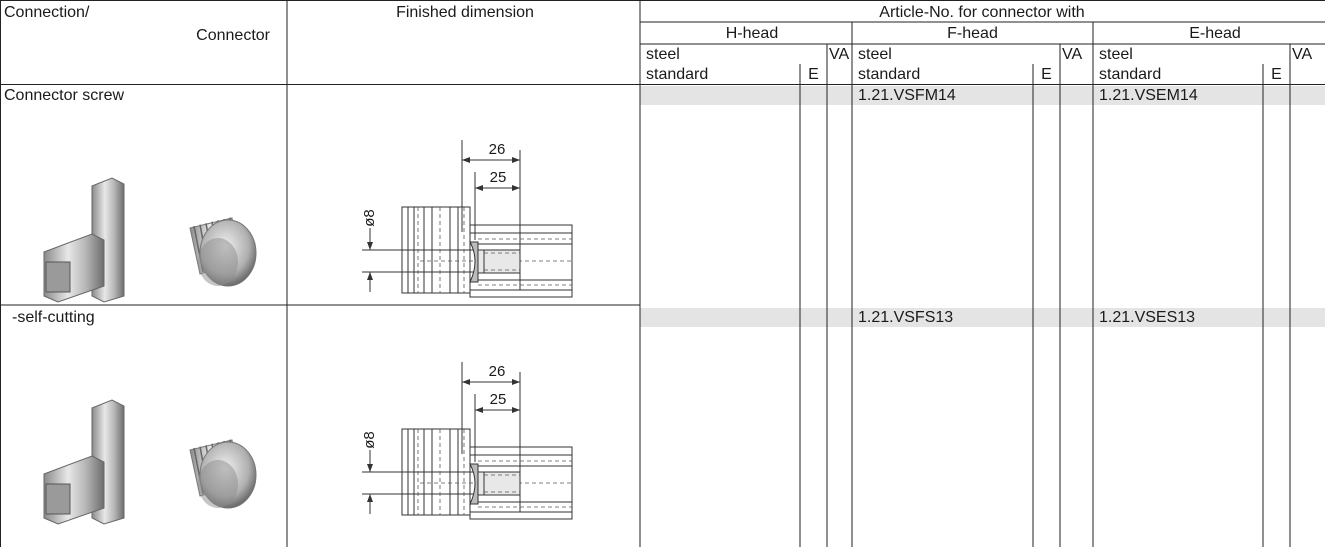 The width and height of the screenshot is (1325, 547). I want to click on header-article-no: Article-No. for connector with, so click(981, 12).